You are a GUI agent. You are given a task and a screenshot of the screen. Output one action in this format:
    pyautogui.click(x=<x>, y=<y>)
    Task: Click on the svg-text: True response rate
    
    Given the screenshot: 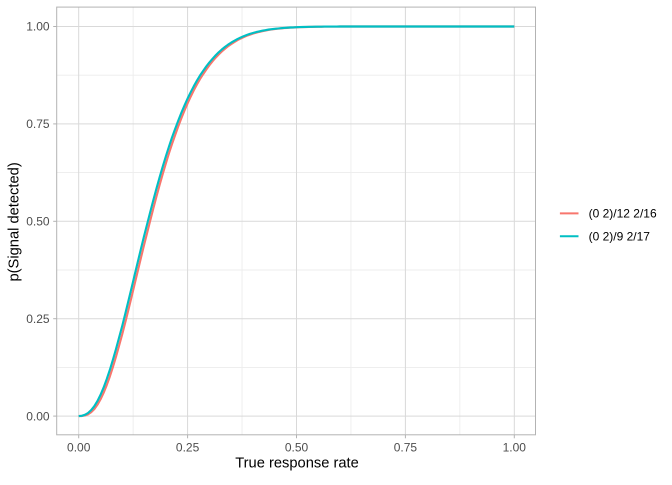 What is the action you would take?
    pyautogui.click(x=297, y=464)
    